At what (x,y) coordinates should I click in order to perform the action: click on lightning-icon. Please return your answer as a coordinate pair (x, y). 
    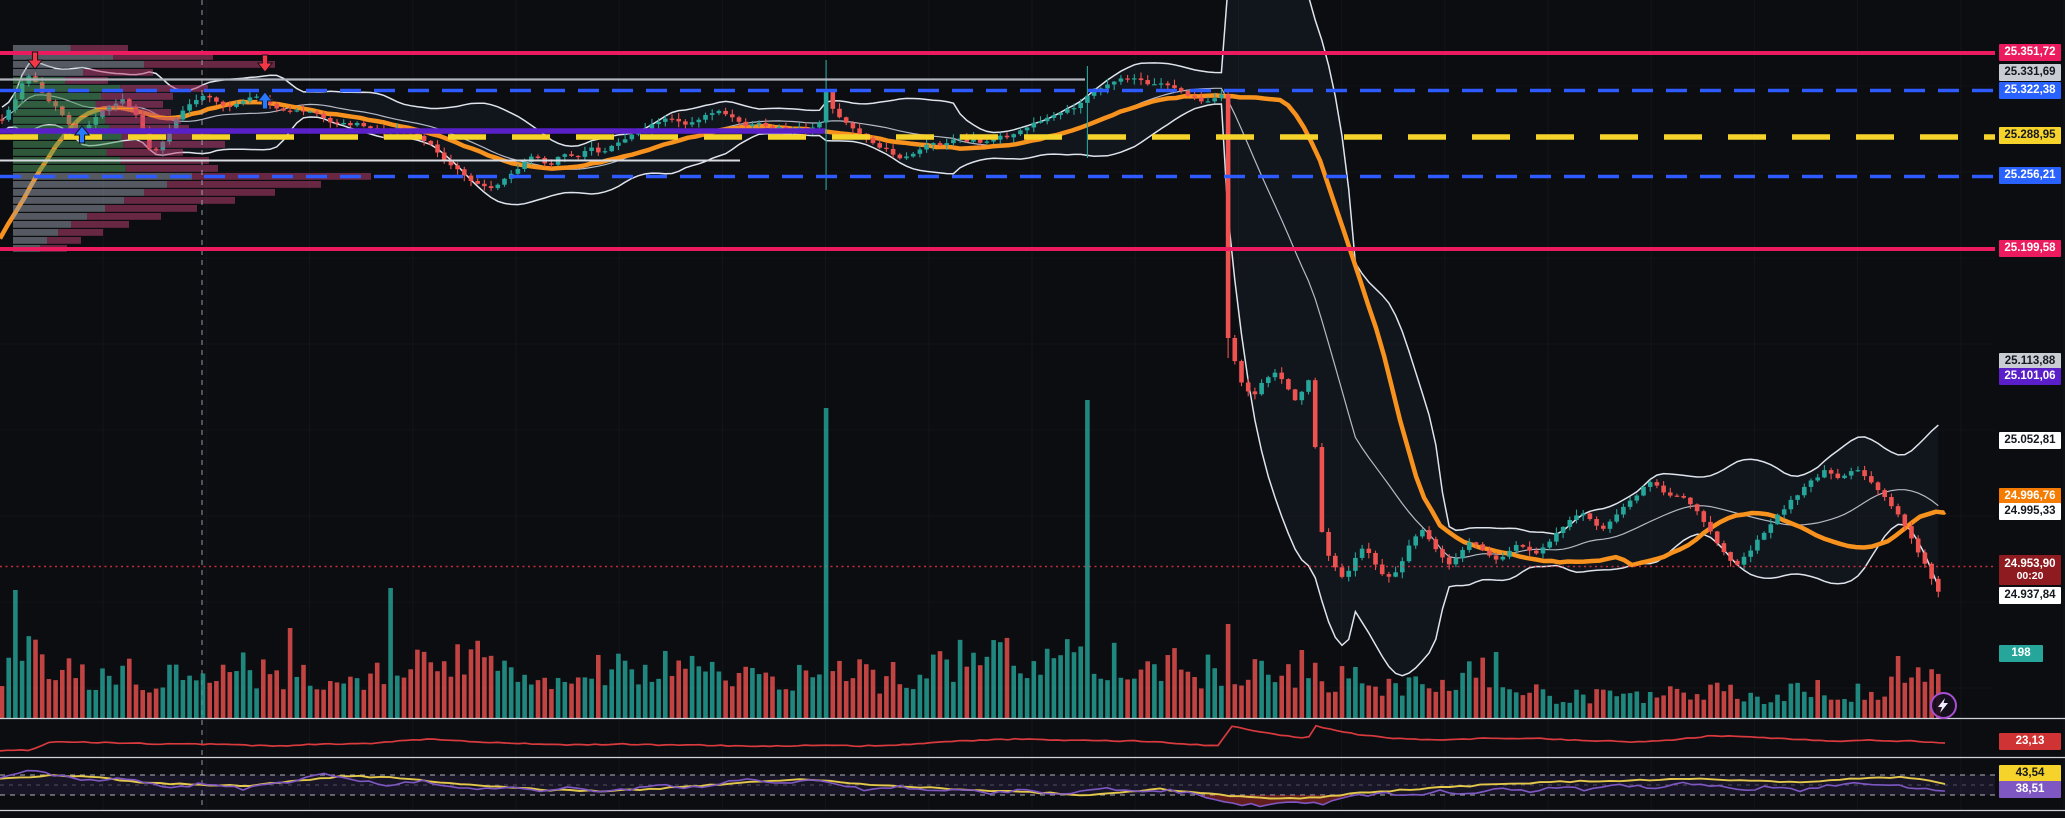
    Looking at the image, I should click on (1943, 705).